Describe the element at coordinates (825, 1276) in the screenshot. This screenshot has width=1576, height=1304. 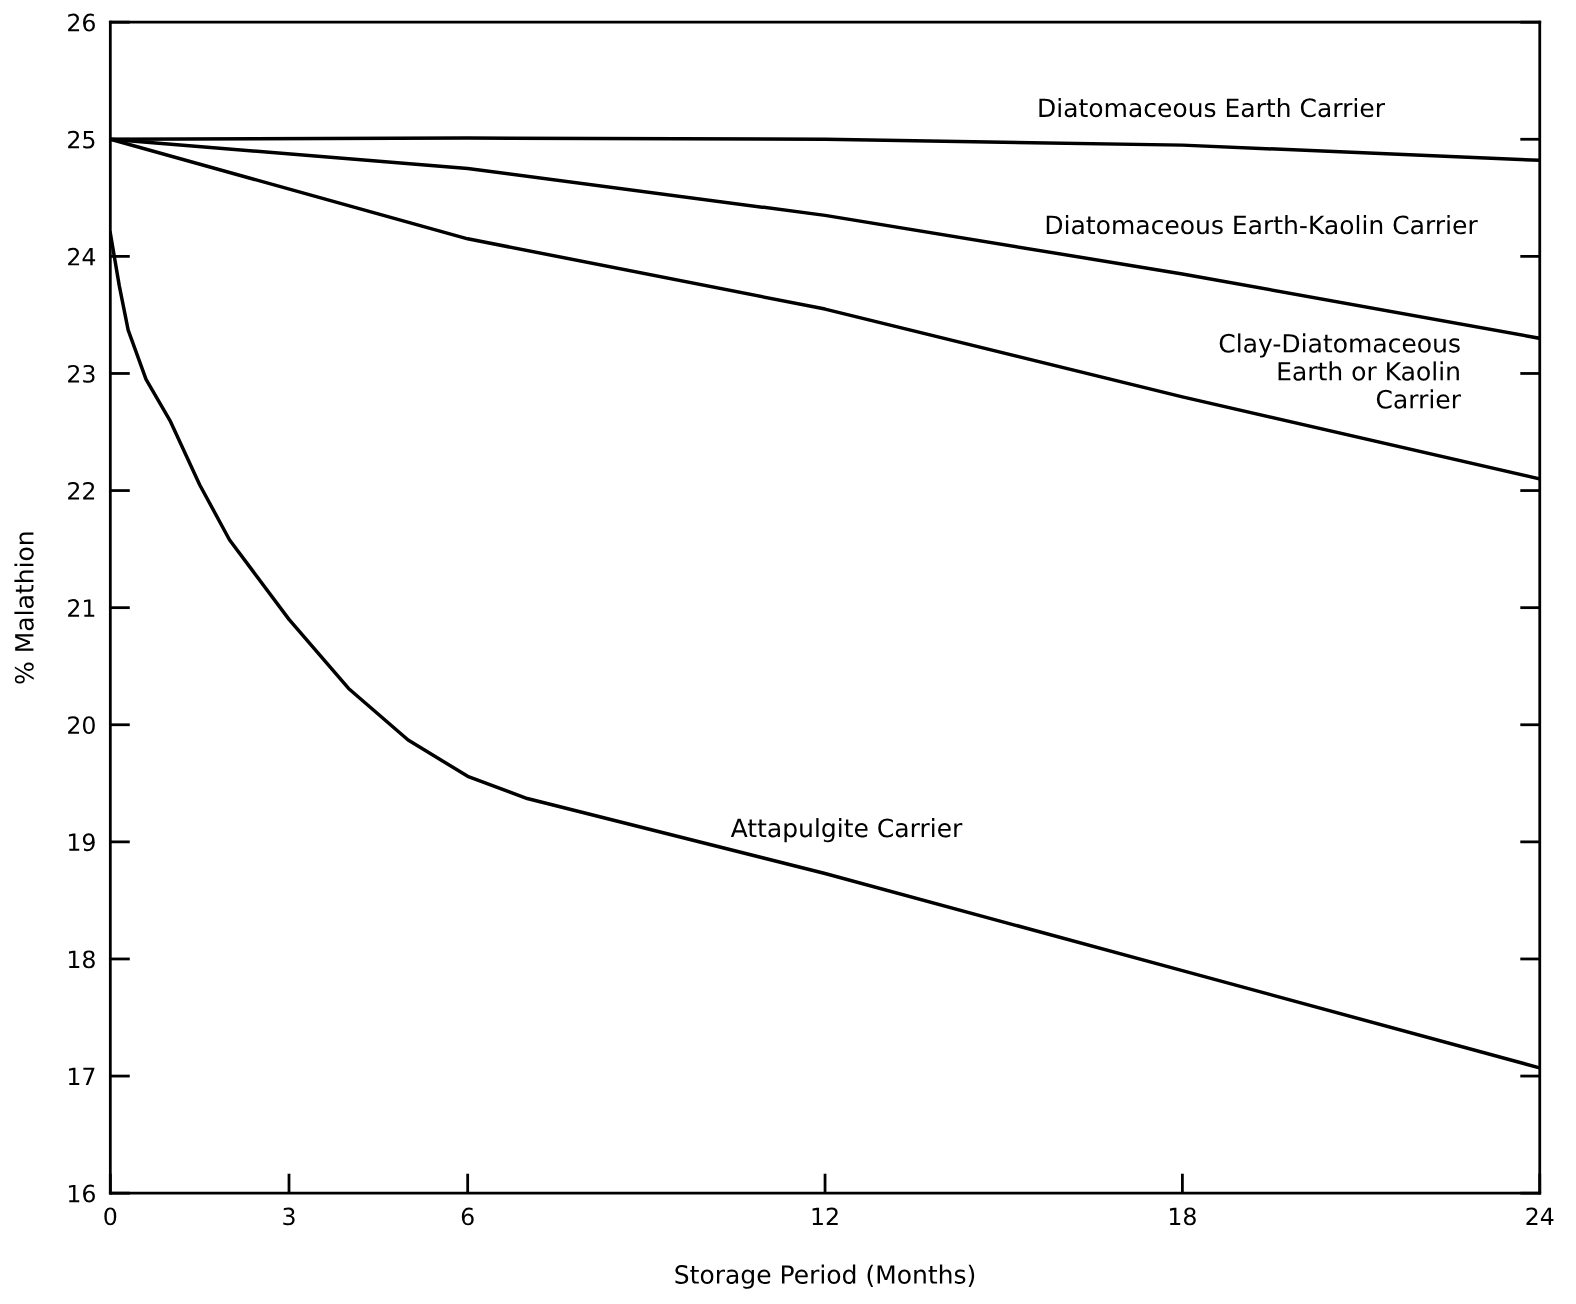
I see `x-axis-title: Storage Period (Months)` at that location.